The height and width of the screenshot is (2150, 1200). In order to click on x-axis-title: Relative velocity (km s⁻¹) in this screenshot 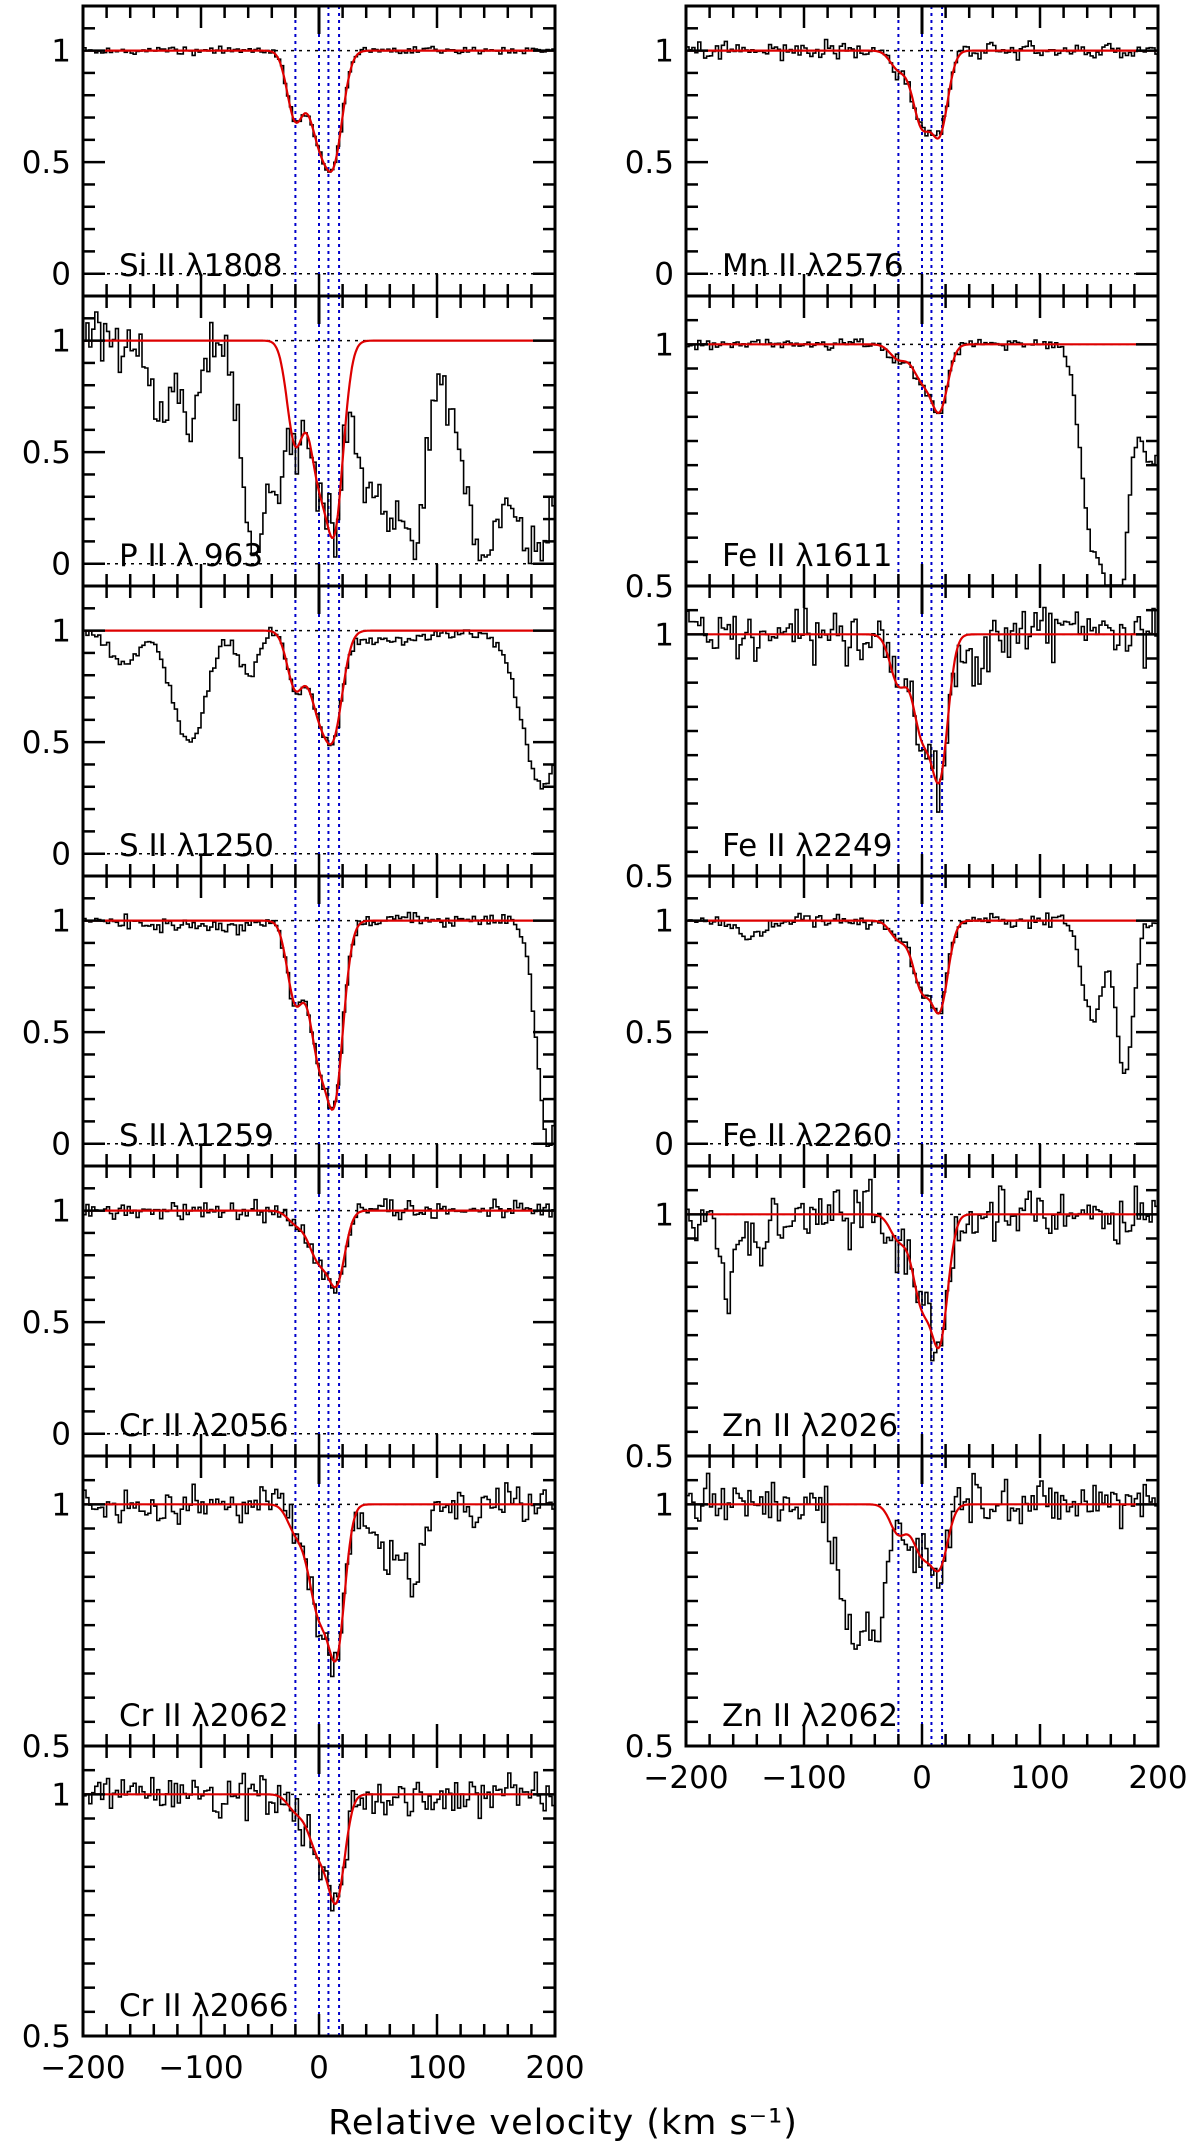, I will do `click(563, 2123)`.